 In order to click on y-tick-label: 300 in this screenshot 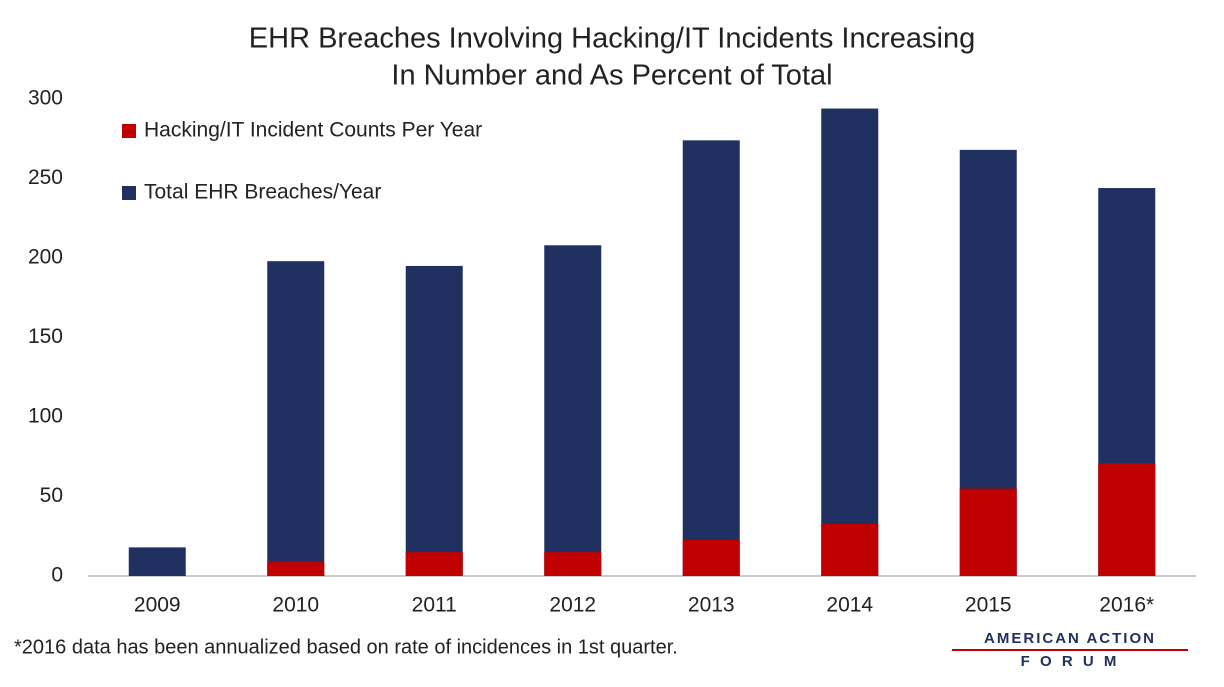, I will do `click(45, 98)`.